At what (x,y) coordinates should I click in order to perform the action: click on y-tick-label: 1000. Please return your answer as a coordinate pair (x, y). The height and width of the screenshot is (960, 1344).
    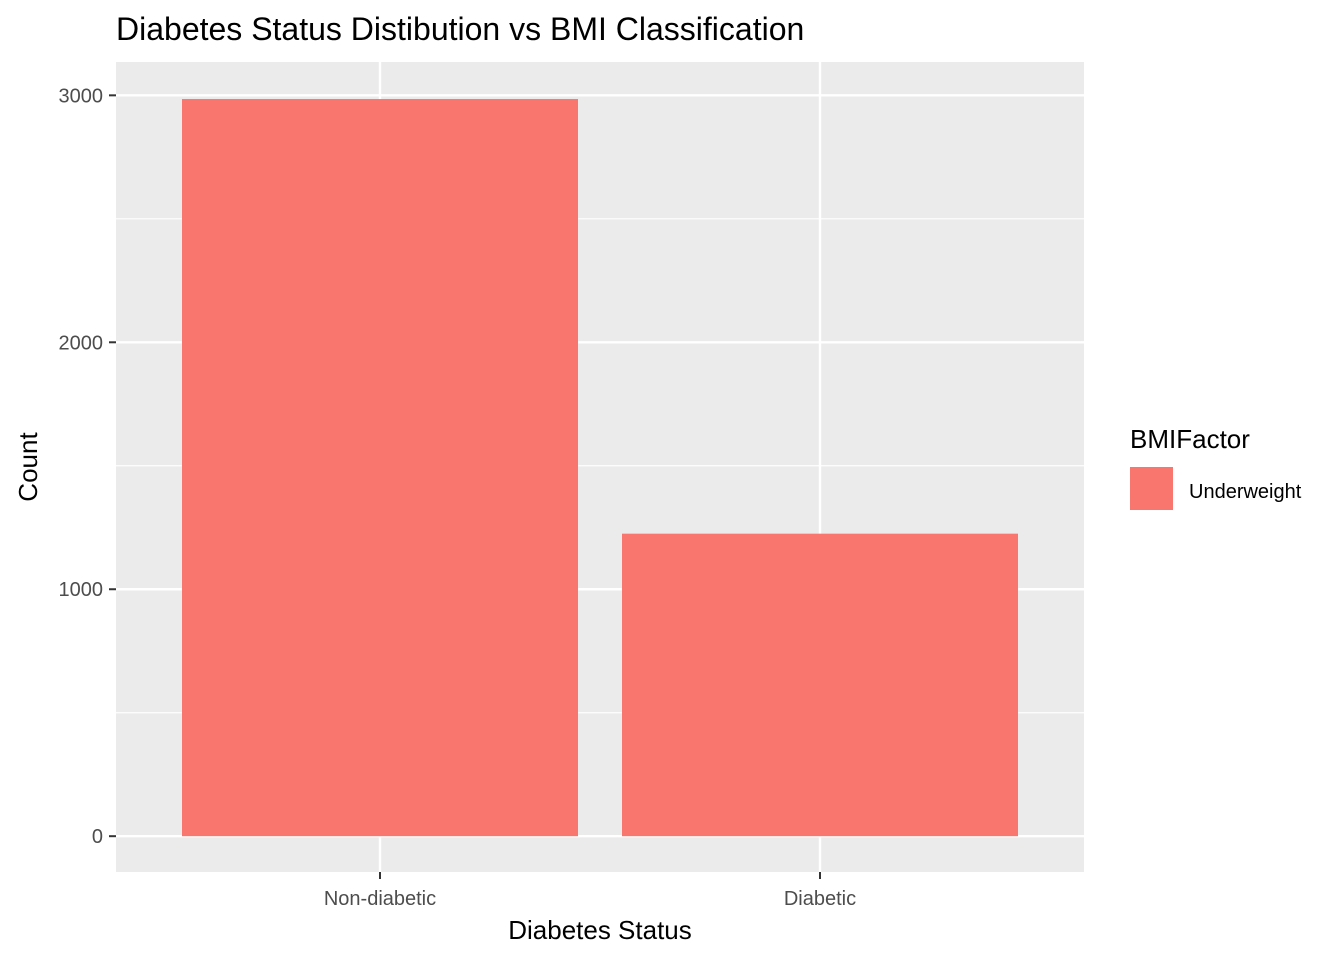
    Looking at the image, I should click on (81, 590).